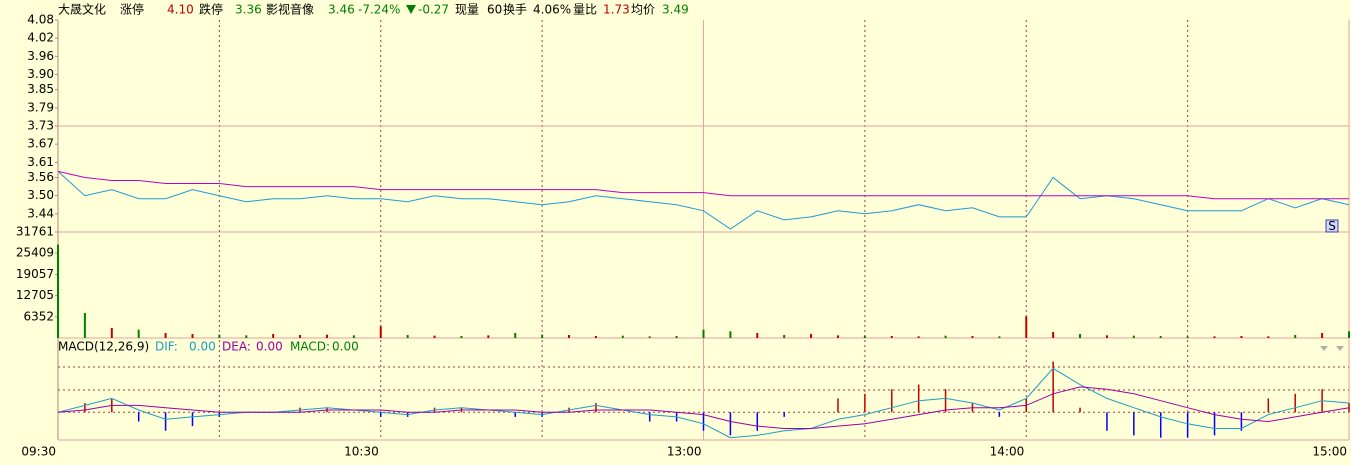 The image size is (1351, 465). Describe the element at coordinates (38, 452) in the screenshot. I see `x-tick-label: 09:30` at that location.